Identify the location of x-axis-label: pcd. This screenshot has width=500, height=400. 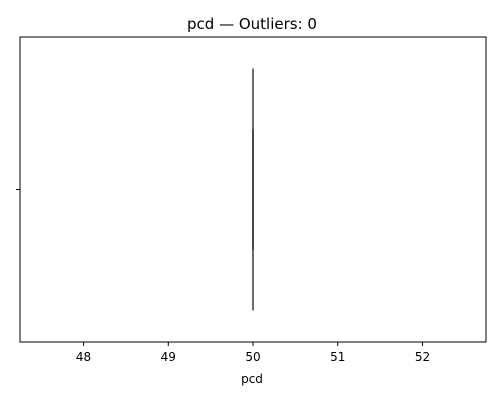
(252, 379).